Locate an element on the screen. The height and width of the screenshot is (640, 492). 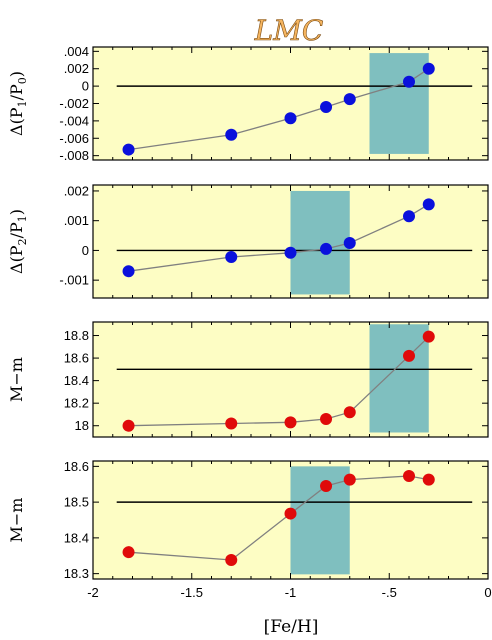
y-tick-label: 18.3 is located at coordinates (76, 573).